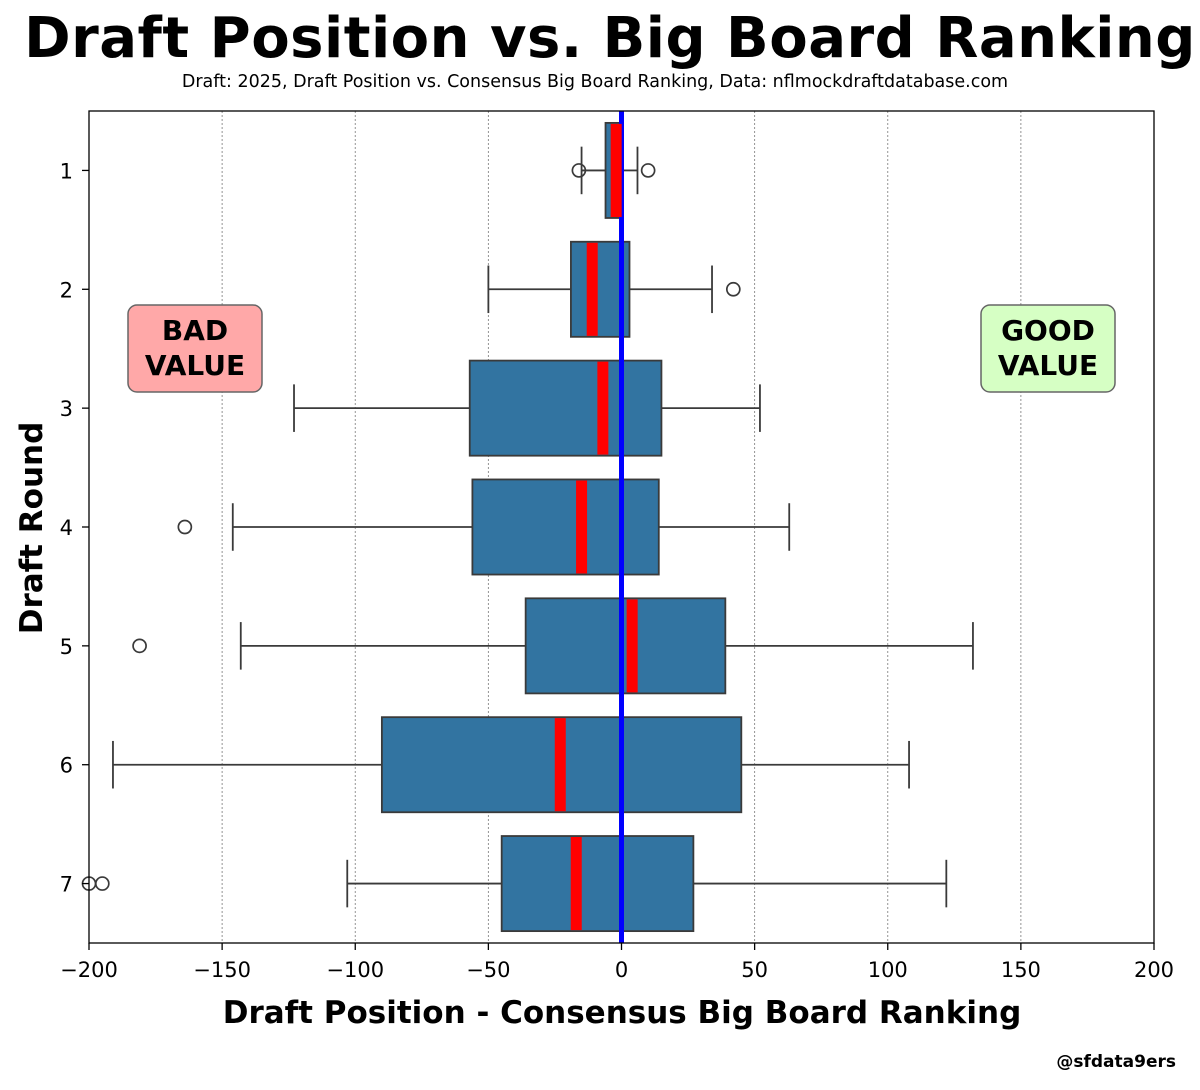  What do you see at coordinates (888, 970) in the screenshot?
I see `x-tick-label: 100` at bounding box center [888, 970].